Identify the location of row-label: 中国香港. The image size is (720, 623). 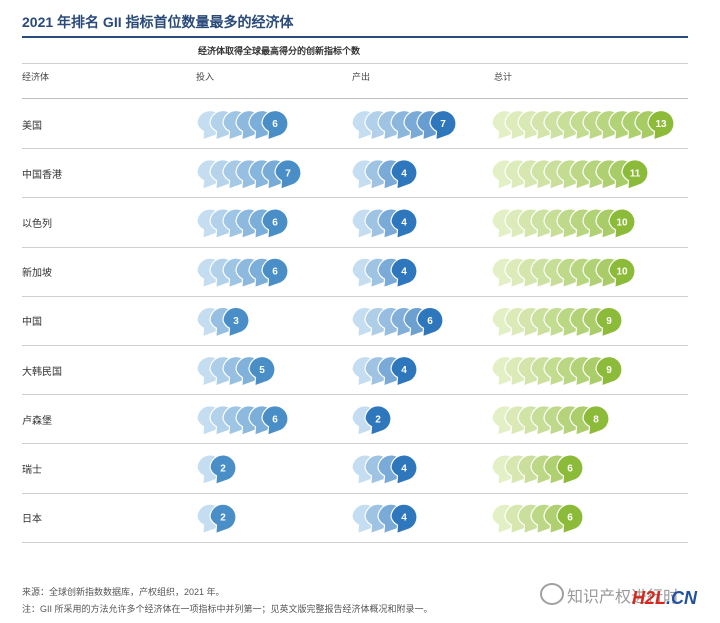
(42, 175).